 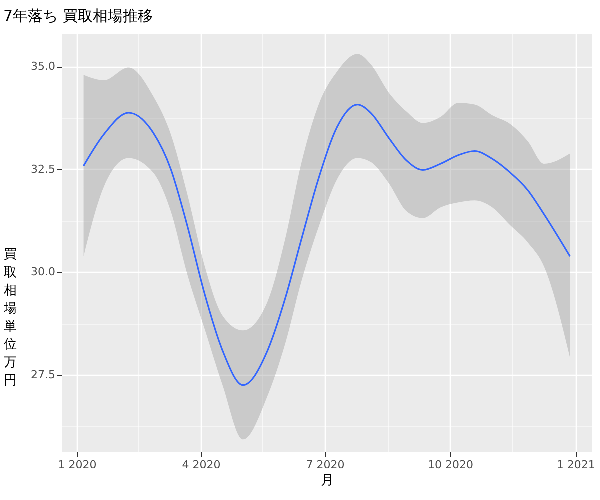 I want to click on x-tick-label: 7 2020, so click(x=325, y=465).